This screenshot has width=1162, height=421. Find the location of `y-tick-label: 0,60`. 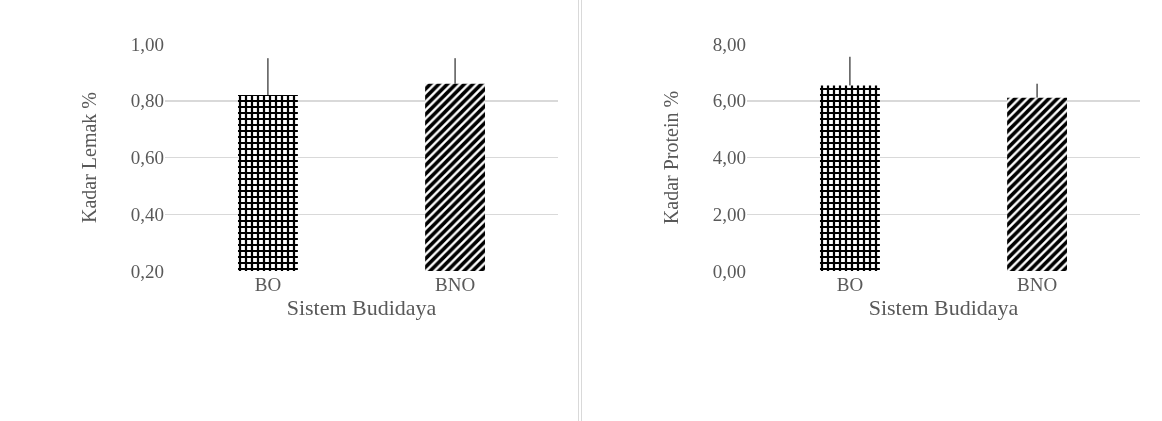

y-tick-label: 0,60 is located at coordinates (147, 158).